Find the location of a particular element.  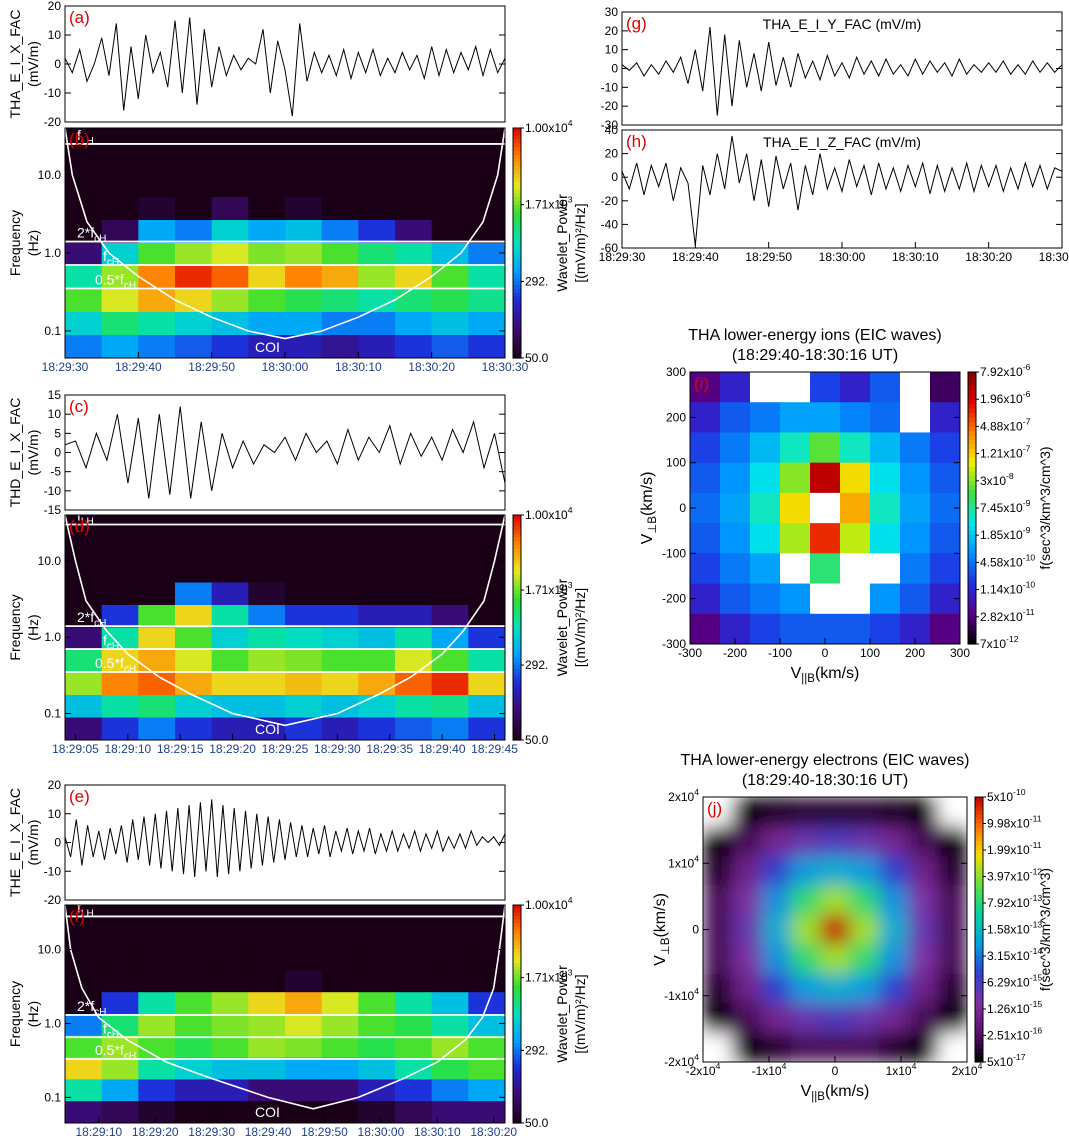

text-part: -2x10 is located at coordinates (679, 1062).